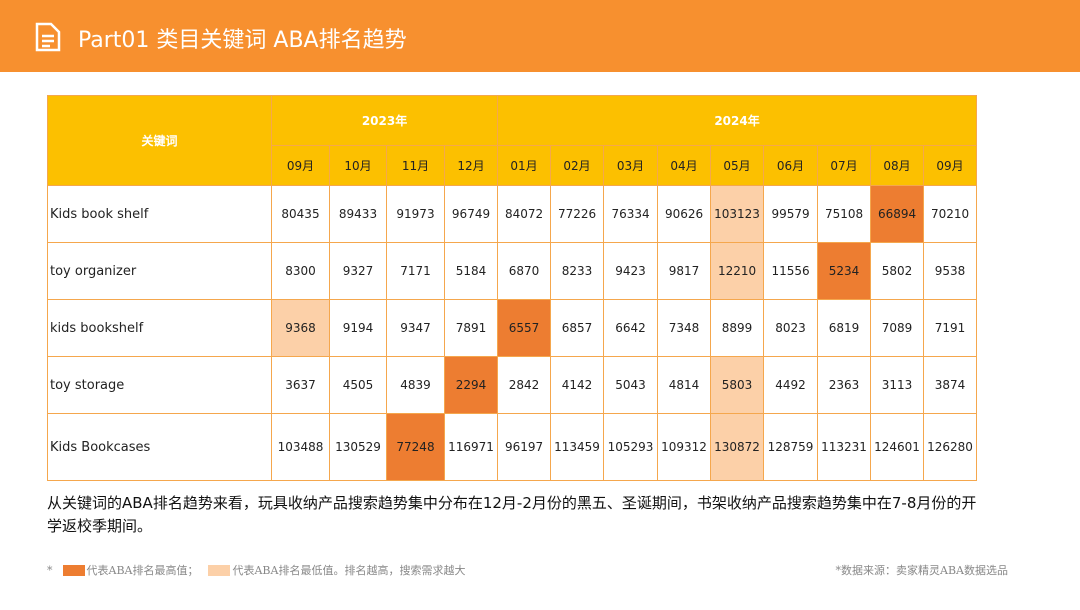 The height and width of the screenshot is (610, 1080). What do you see at coordinates (844, 385) in the screenshot?
I see `rank-cell: 2363` at bounding box center [844, 385].